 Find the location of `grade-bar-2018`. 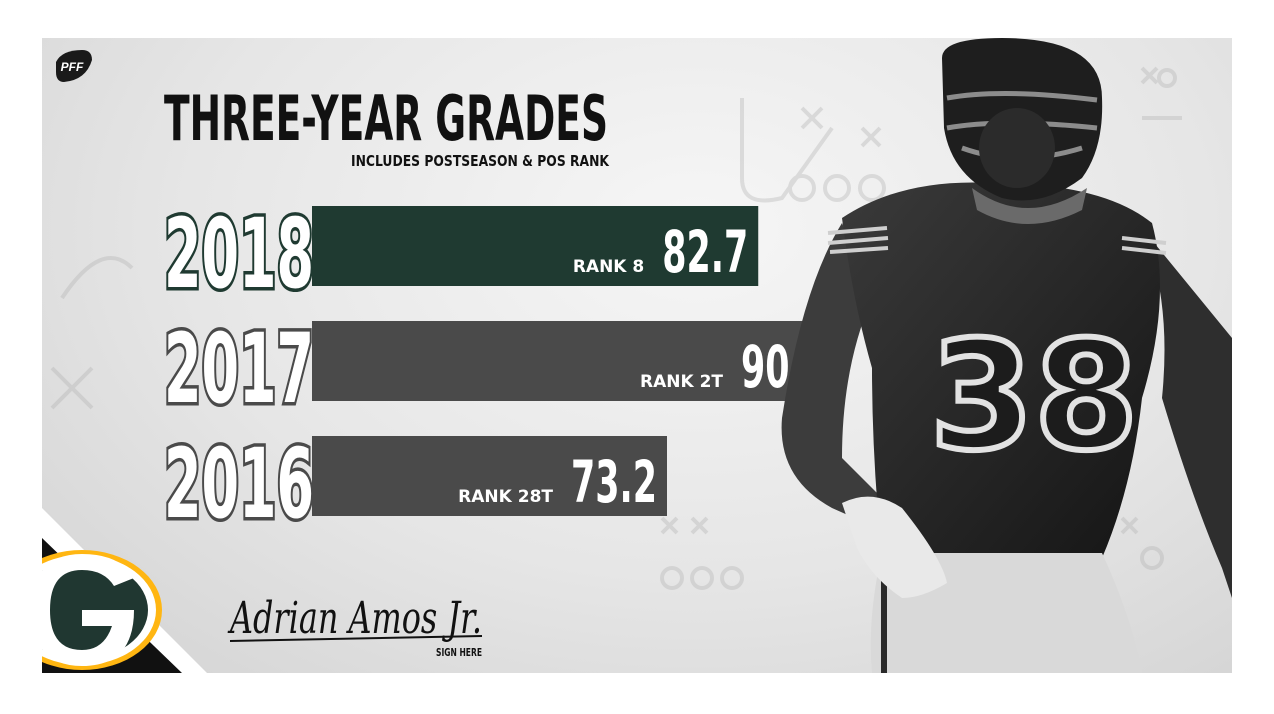

grade-bar-2018 is located at coordinates (535, 246).